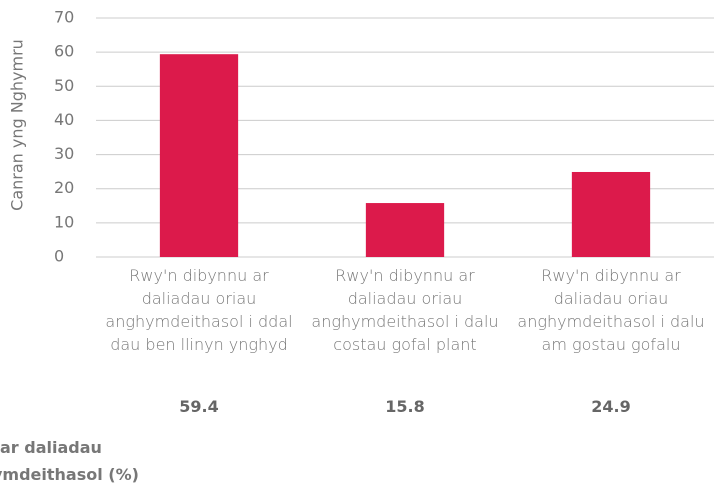 The image size is (723, 491). What do you see at coordinates (64, 85) in the screenshot?
I see `y-tick-label: 50` at bounding box center [64, 85].